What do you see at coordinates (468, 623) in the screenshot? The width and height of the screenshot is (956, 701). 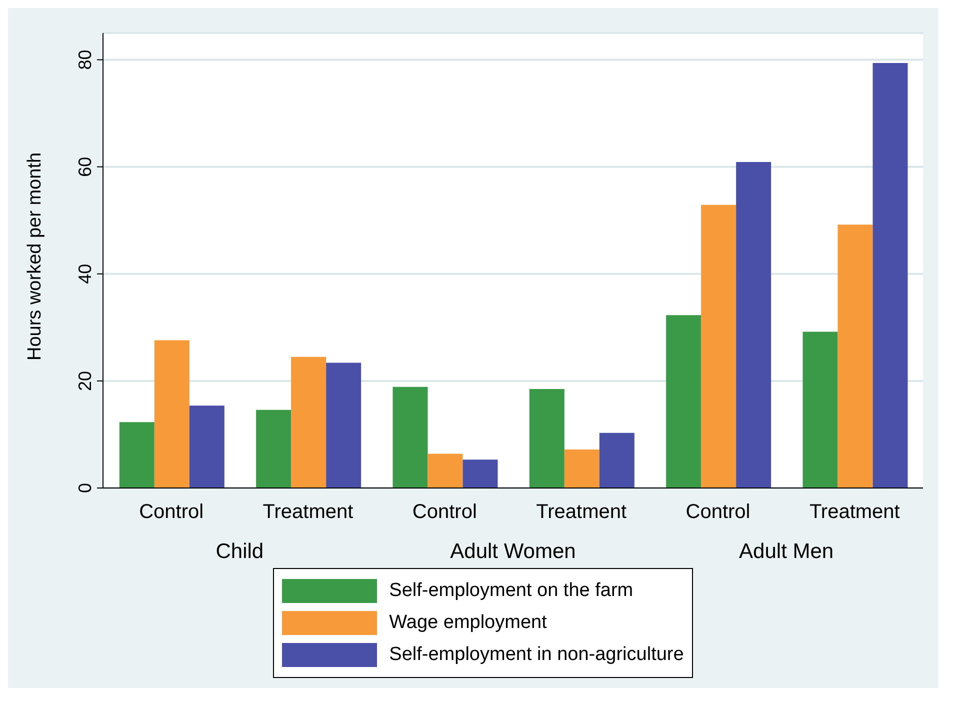 I see `legend-label: Wage employment` at bounding box center [468, 623].